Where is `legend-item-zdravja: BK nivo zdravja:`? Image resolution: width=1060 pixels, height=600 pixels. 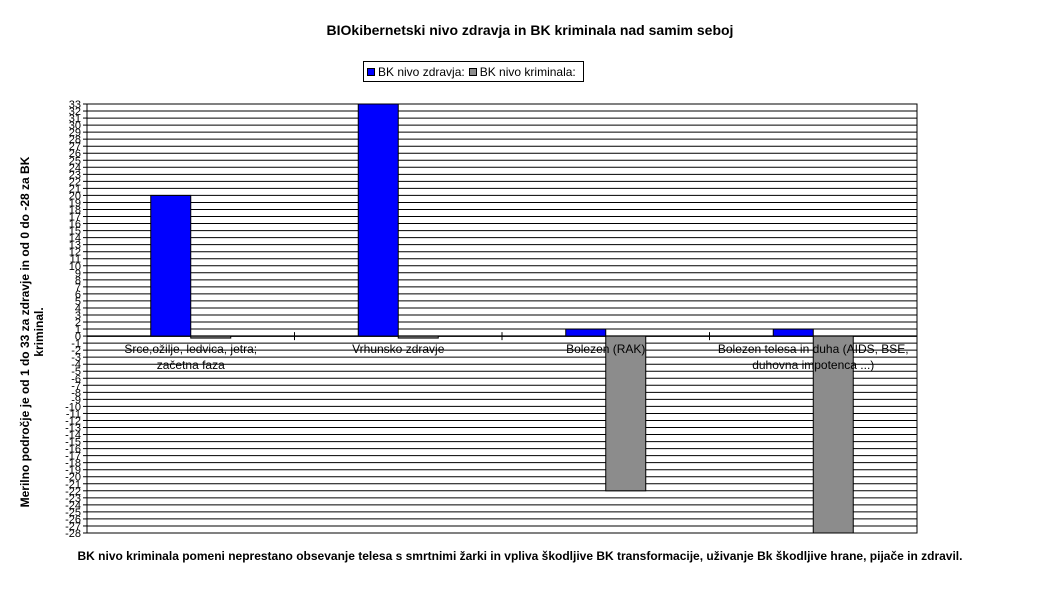
legend-item-zdravja: BK nivo zdravja: is located at coordinates (416, 72).